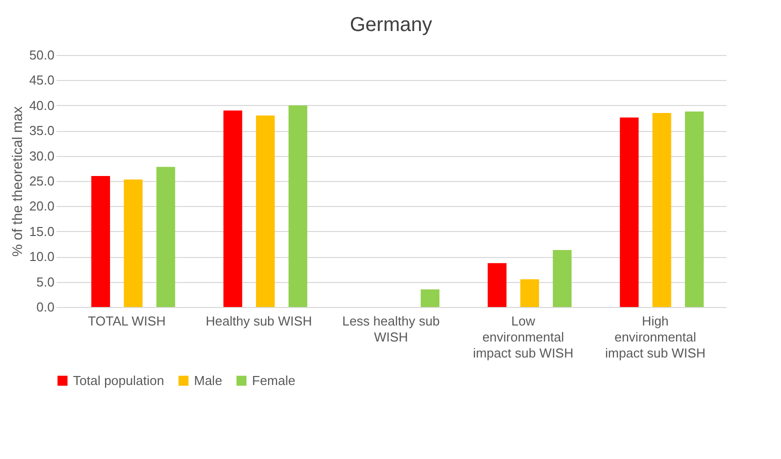 This screenshot has width=781, height=459. I want to click on y-tick-label: 40.0, so click(41, 105).